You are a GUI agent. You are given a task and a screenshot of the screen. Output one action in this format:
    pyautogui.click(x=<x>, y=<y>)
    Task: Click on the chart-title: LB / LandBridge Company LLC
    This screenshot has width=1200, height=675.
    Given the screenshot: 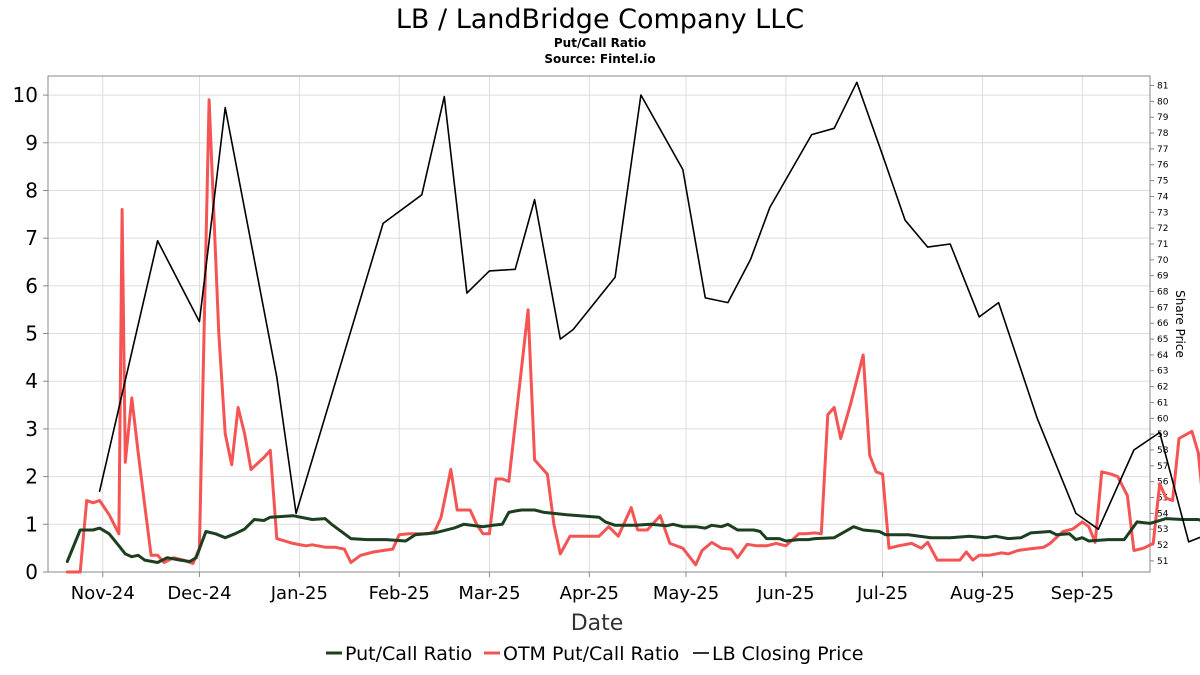 What is the action you would take?
    pyautogui.click(x=600, y=19)
    